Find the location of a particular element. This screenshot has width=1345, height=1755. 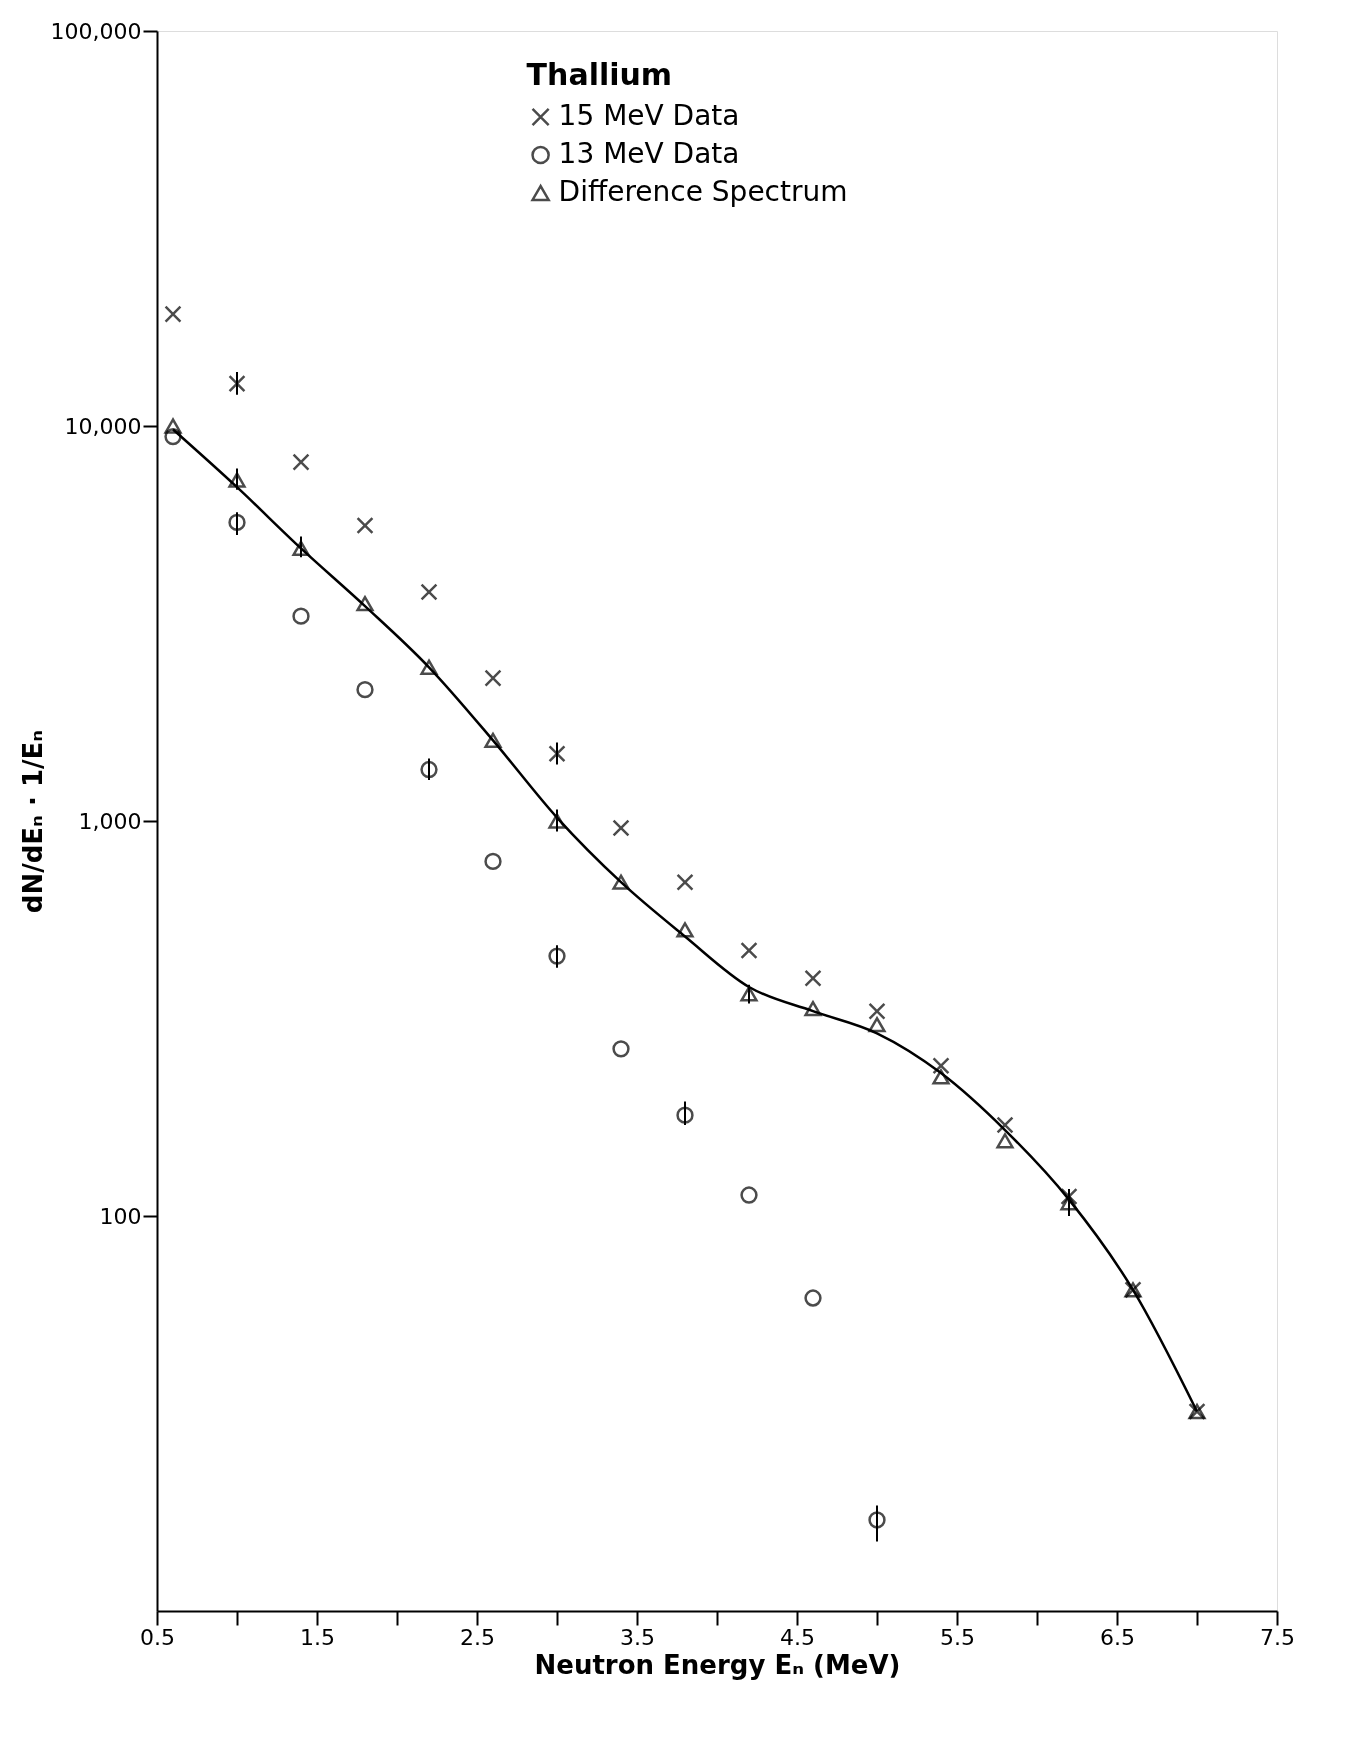

x-tick-label: 7.5 is located at coordinates (1277, 1637).